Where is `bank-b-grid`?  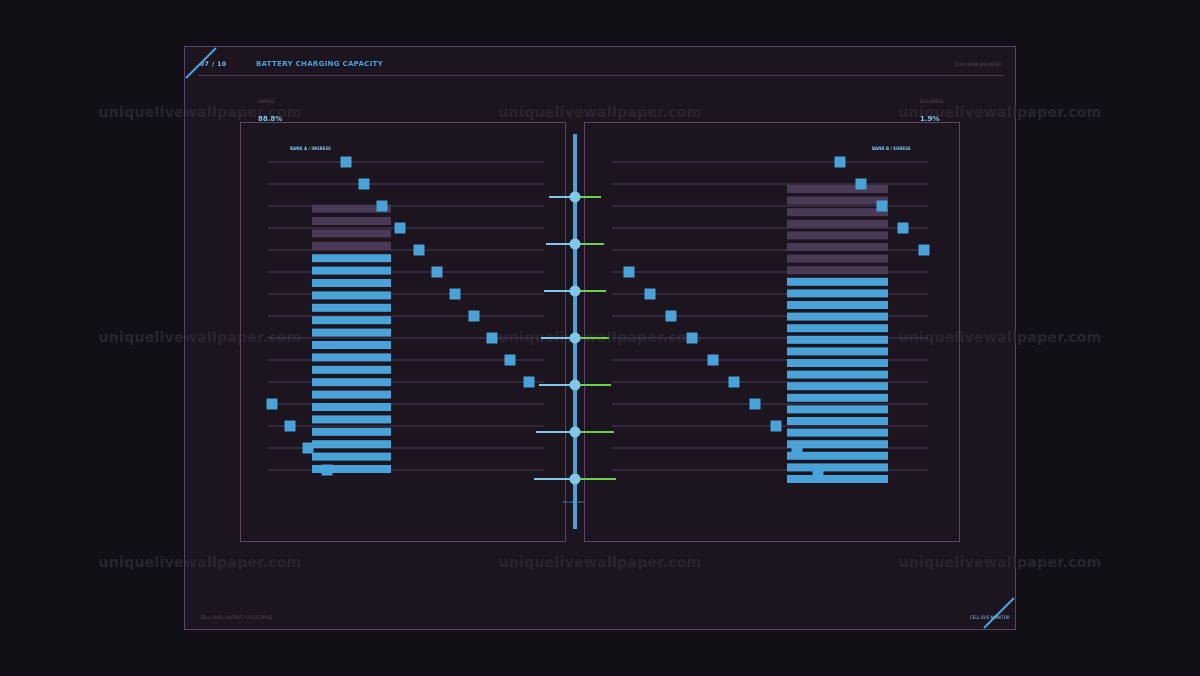 bank-b-grid is located at coordinates (770, 316).